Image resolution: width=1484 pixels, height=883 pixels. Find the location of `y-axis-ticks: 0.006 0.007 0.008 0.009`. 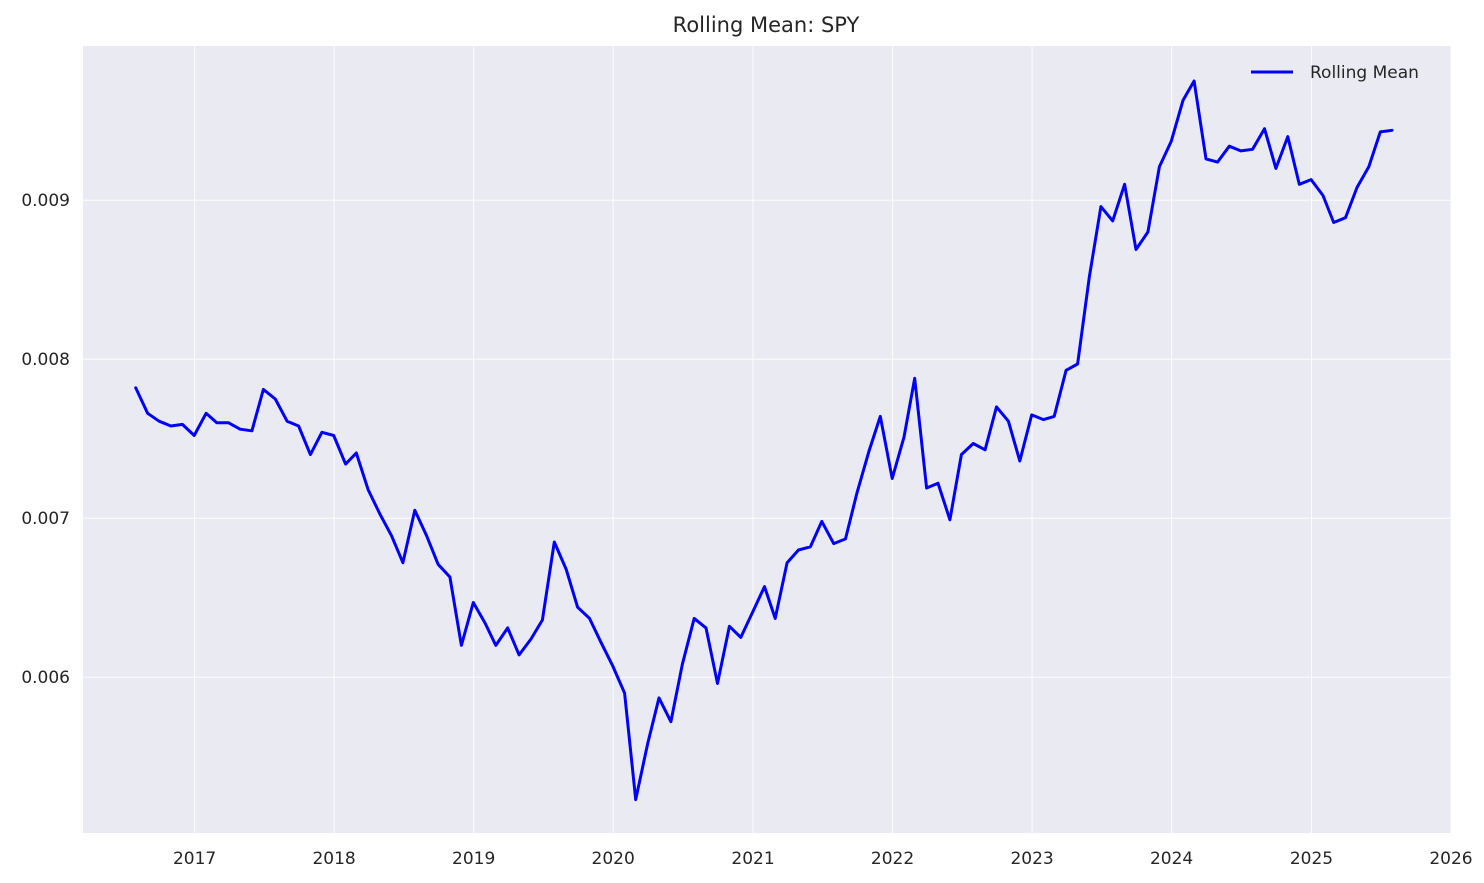

y-axis-ticks: 0.006 0.007 0.008 0.009 is located at coordinates (45, 439).